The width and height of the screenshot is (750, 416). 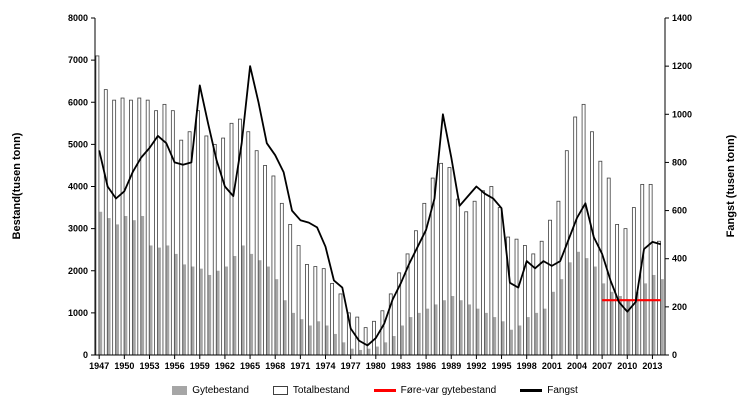 I want to click on svg-text: 3000, so click(x=78, y=229).